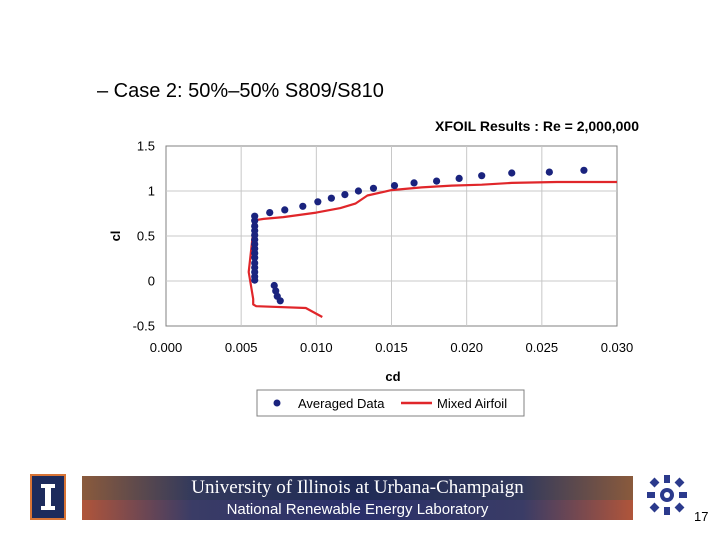 Image resolution: width=720 pixels, height=540 pixels. What do you see at coordinates (432, 249) in the screenshot?
I see `series-line-mixed-airfoil` at bounding box center [432, 249].